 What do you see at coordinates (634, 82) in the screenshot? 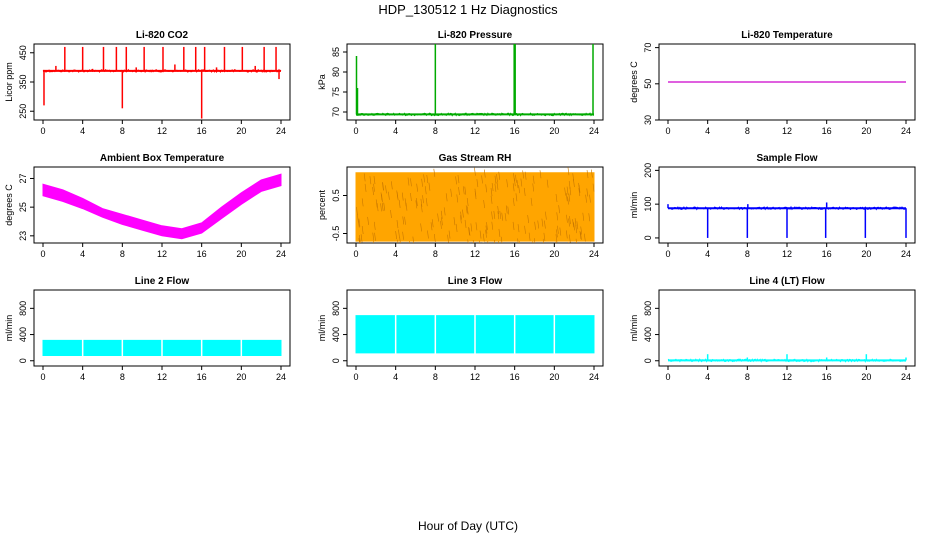
I see `y-axis-label: degrees C` at bounding box center [634, 82].